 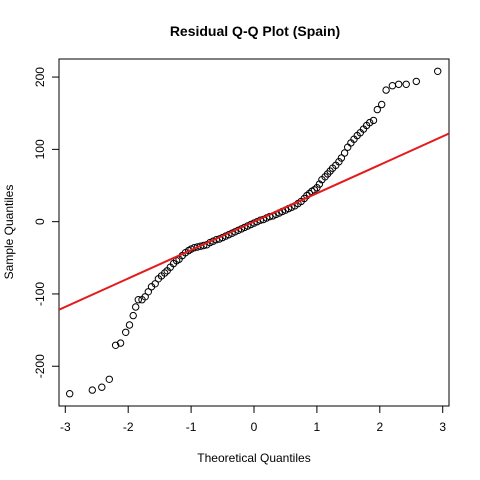 I want to click on x-axis: -3 -2 -1 0 1 2 3, so click(x=253, y=419).